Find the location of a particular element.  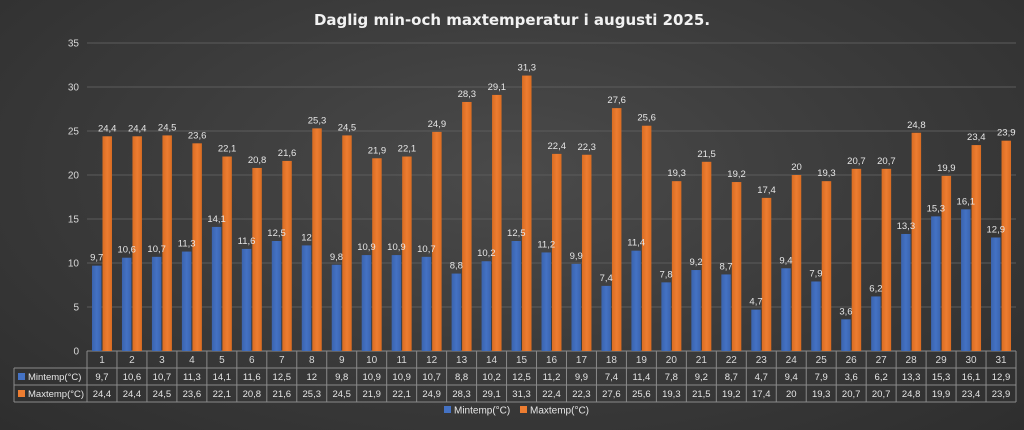

data-label-min: 9,8 is located at coordinates (336, 257).